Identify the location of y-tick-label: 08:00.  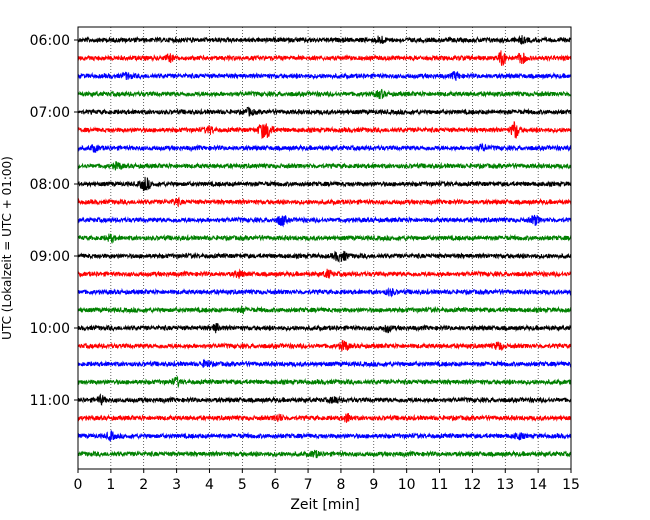
(50, 185).